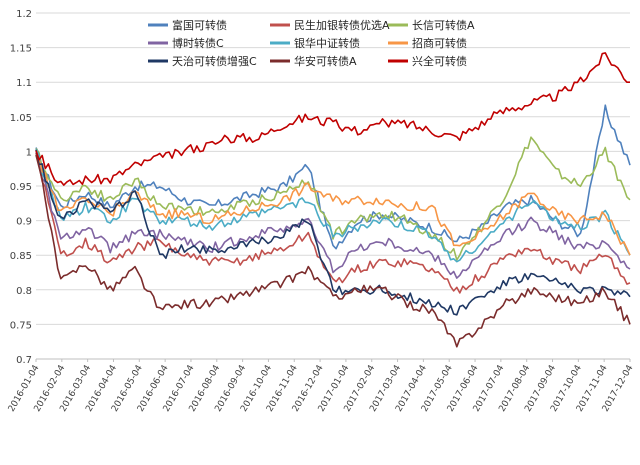  What do you see at coordinates (24, 360) in the screenshot?
I see `y-tick-label: 0.7` at bounding box center [24, 360].